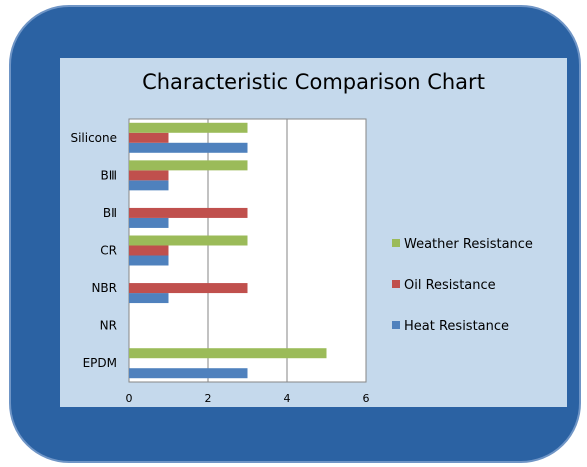 This screenshot has width=587, height=467. What do you see at coordinates (287, 398) in the screenshot?
I see `x-tick-label: 4` at bounding box center [287, 398].